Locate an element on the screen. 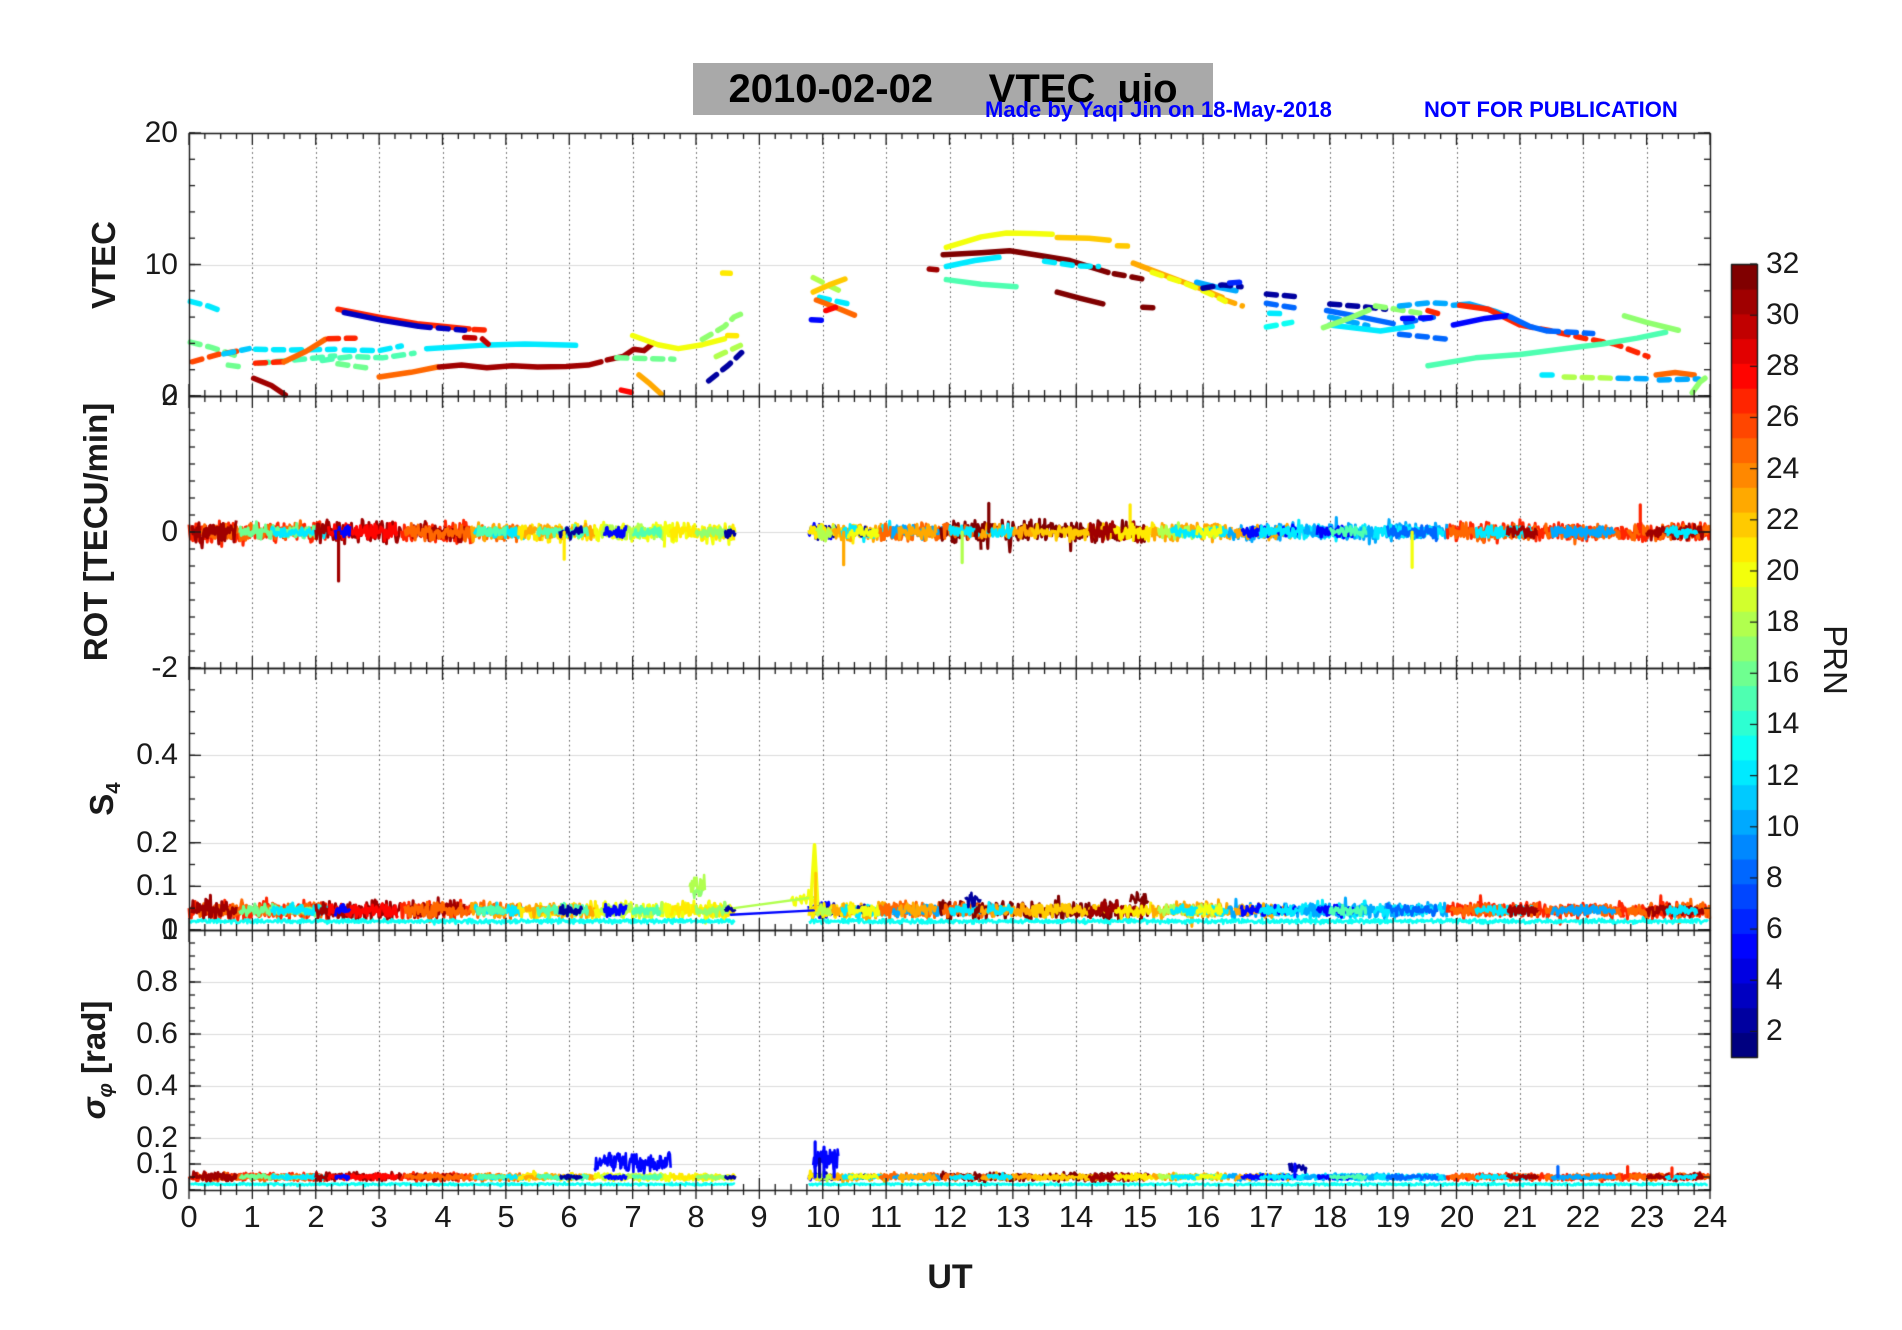 Image resolution: width=1902 pixels, height=1330 pixels. x-tick-label: 13 is located at coordinates (1013, 1216).